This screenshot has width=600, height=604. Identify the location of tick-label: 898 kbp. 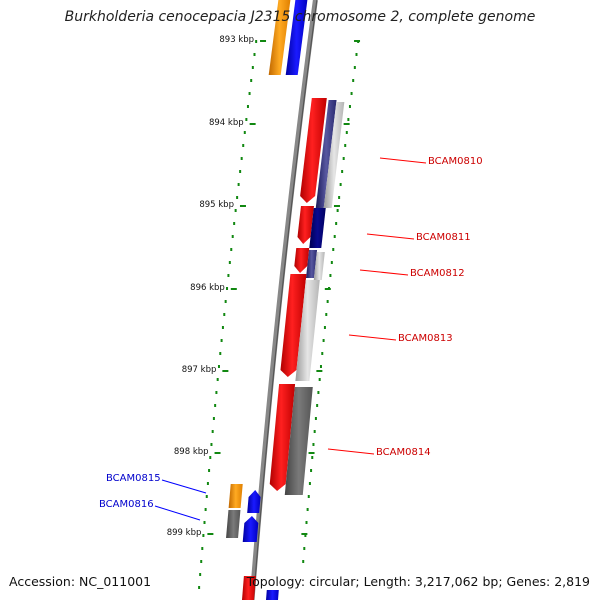
(191, 452).